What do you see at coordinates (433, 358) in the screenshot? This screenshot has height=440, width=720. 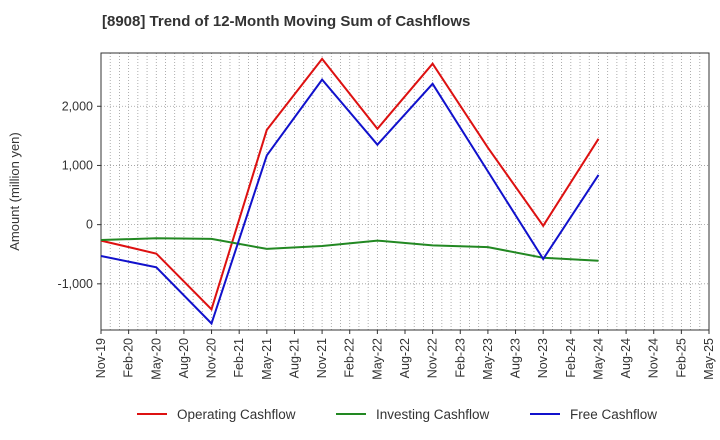 I see `x-tick-label: Nov-22` at bounding box center [433, 358].